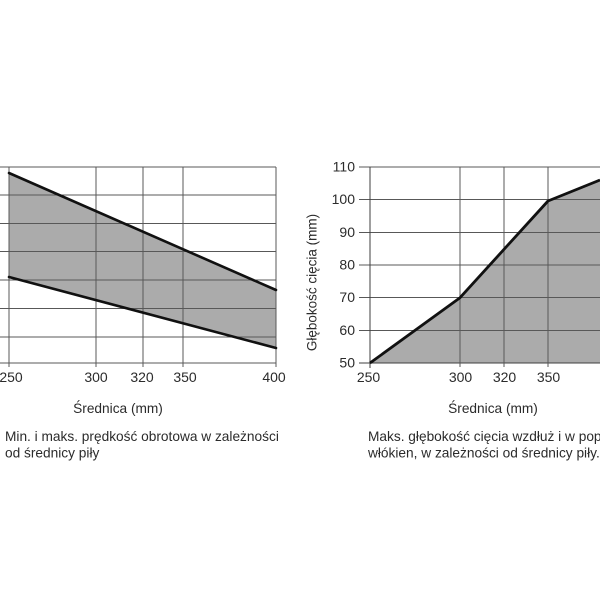 The image size is (600, 600). I want to click on svg-text: 80, so click(347, 265).